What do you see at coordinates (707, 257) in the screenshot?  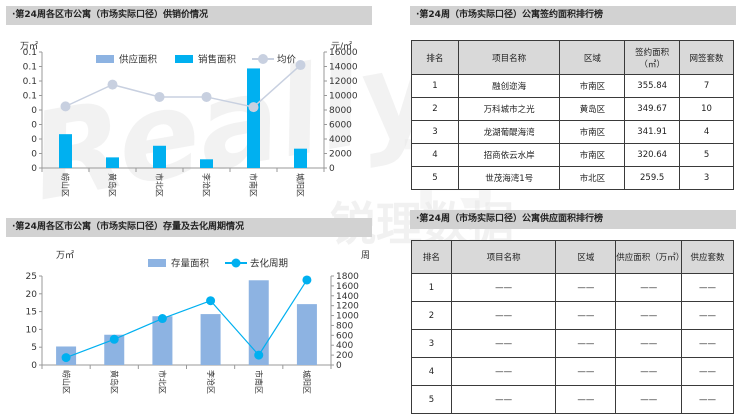 I see `header-supply-count: 供应套数` at bounding box center [707, 257].